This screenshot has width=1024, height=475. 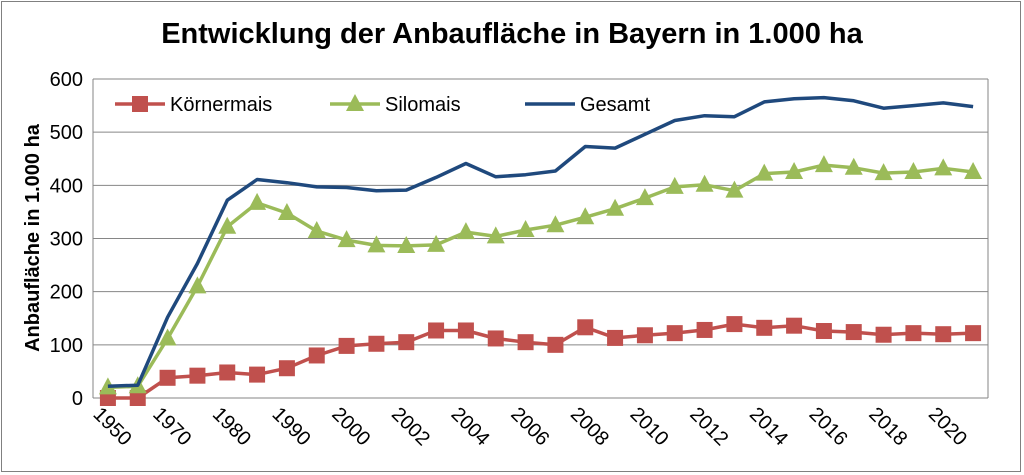 What do you see at coordinates (112, 426) in the screenshot?
I see `x-tick-label: 1950` at bounding box center [112, 426].